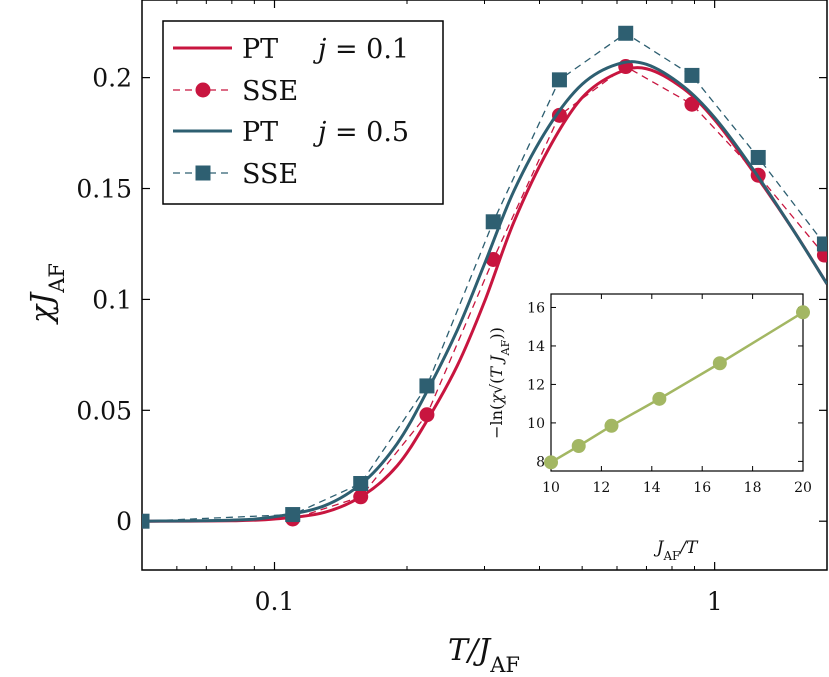 The image size is (829, 677). Describe the element at coordinates (702, 488) in the screenshot. I see `inset-x-tick-label: 16` at that location.